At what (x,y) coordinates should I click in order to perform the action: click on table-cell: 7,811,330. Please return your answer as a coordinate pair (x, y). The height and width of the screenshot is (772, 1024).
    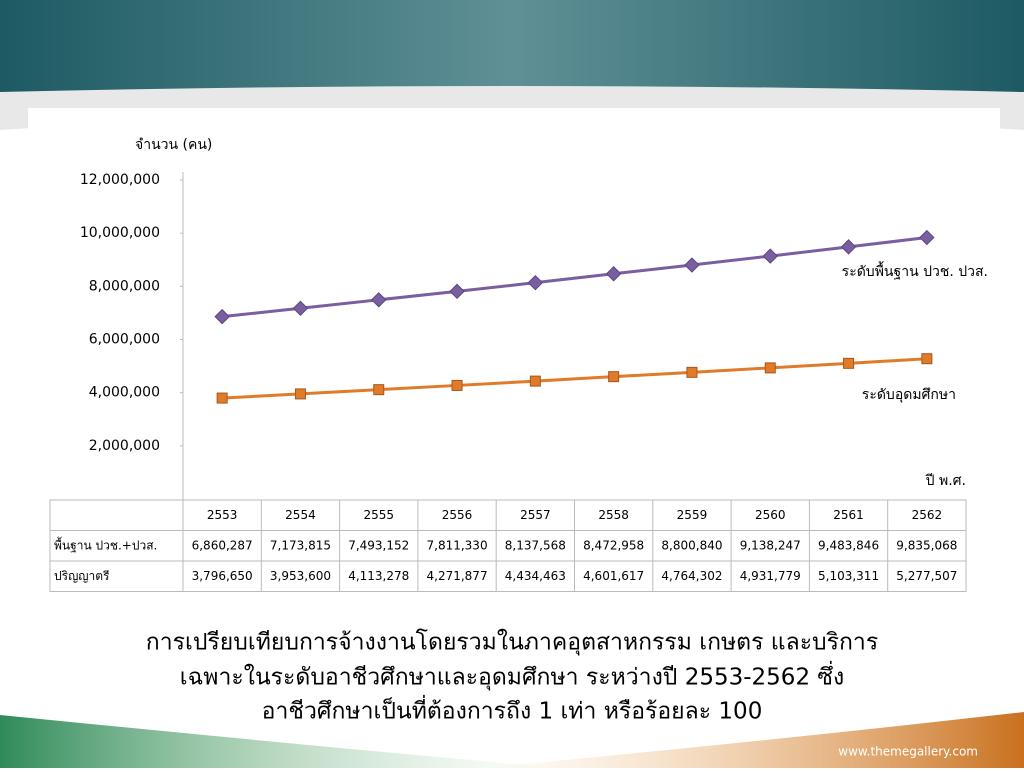
    Looking at the image, I should click on (457, 545).